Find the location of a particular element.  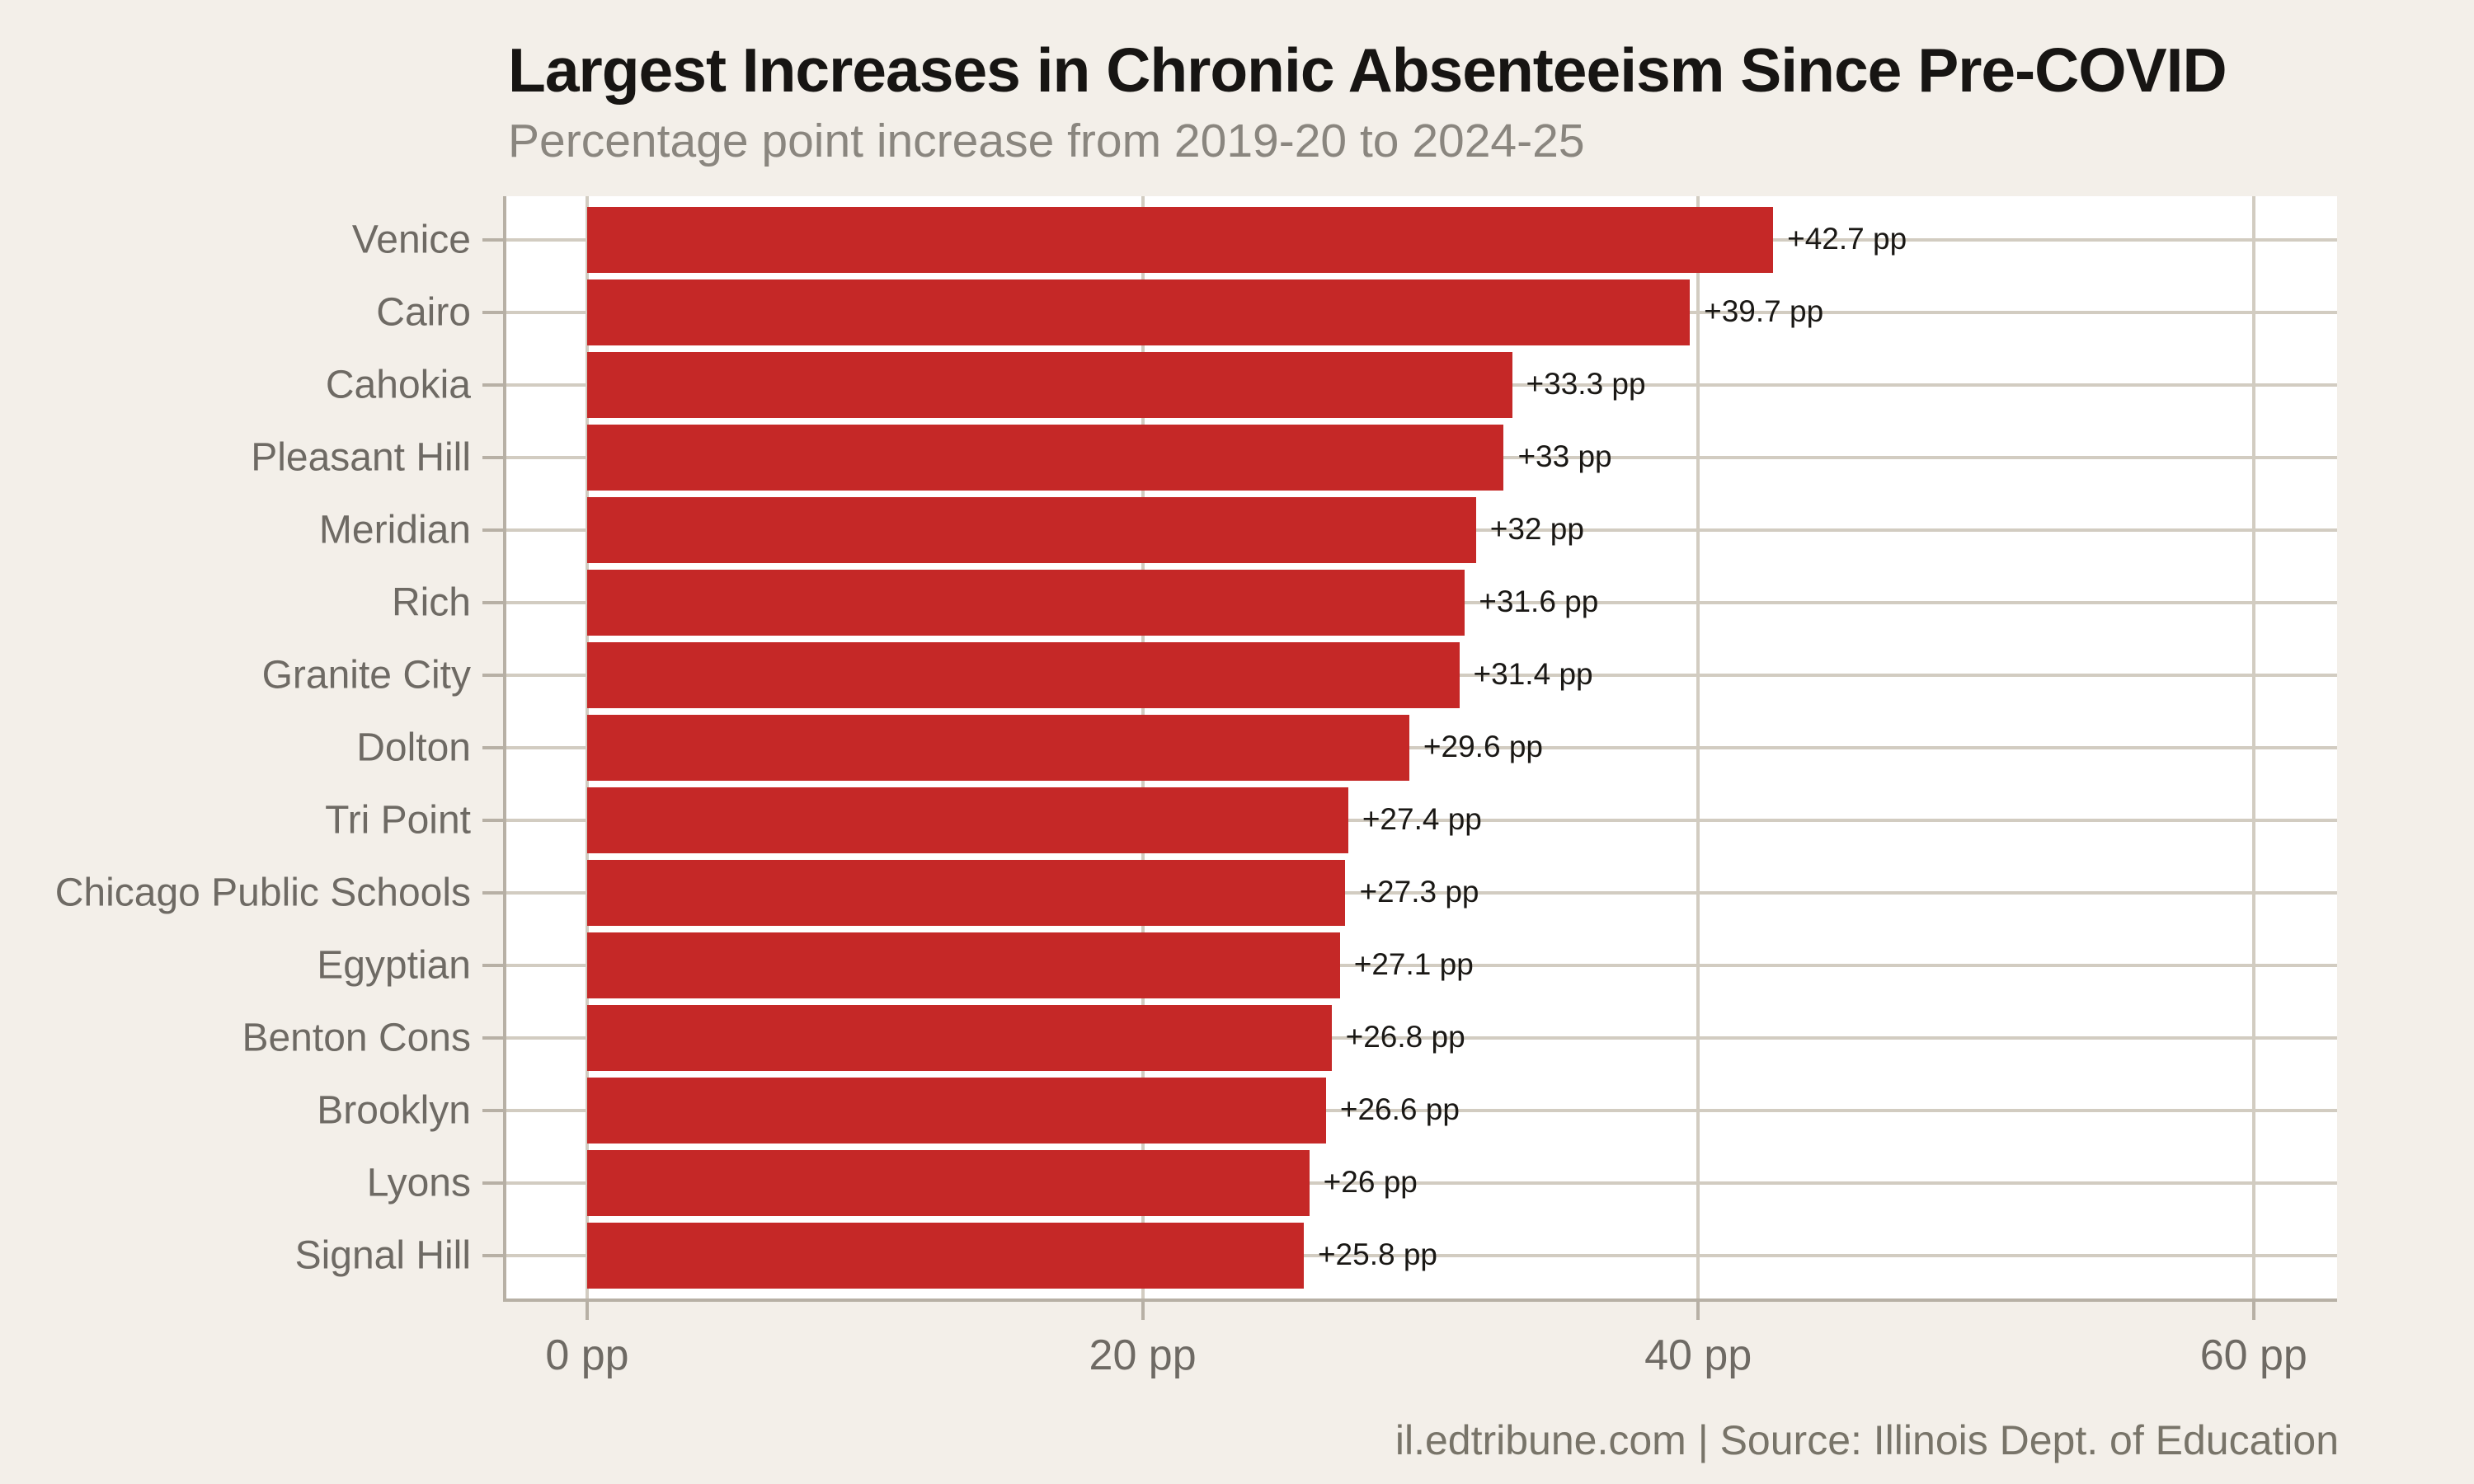

x-tick-label: 40 pp is located at coordinates (1698, 1355).